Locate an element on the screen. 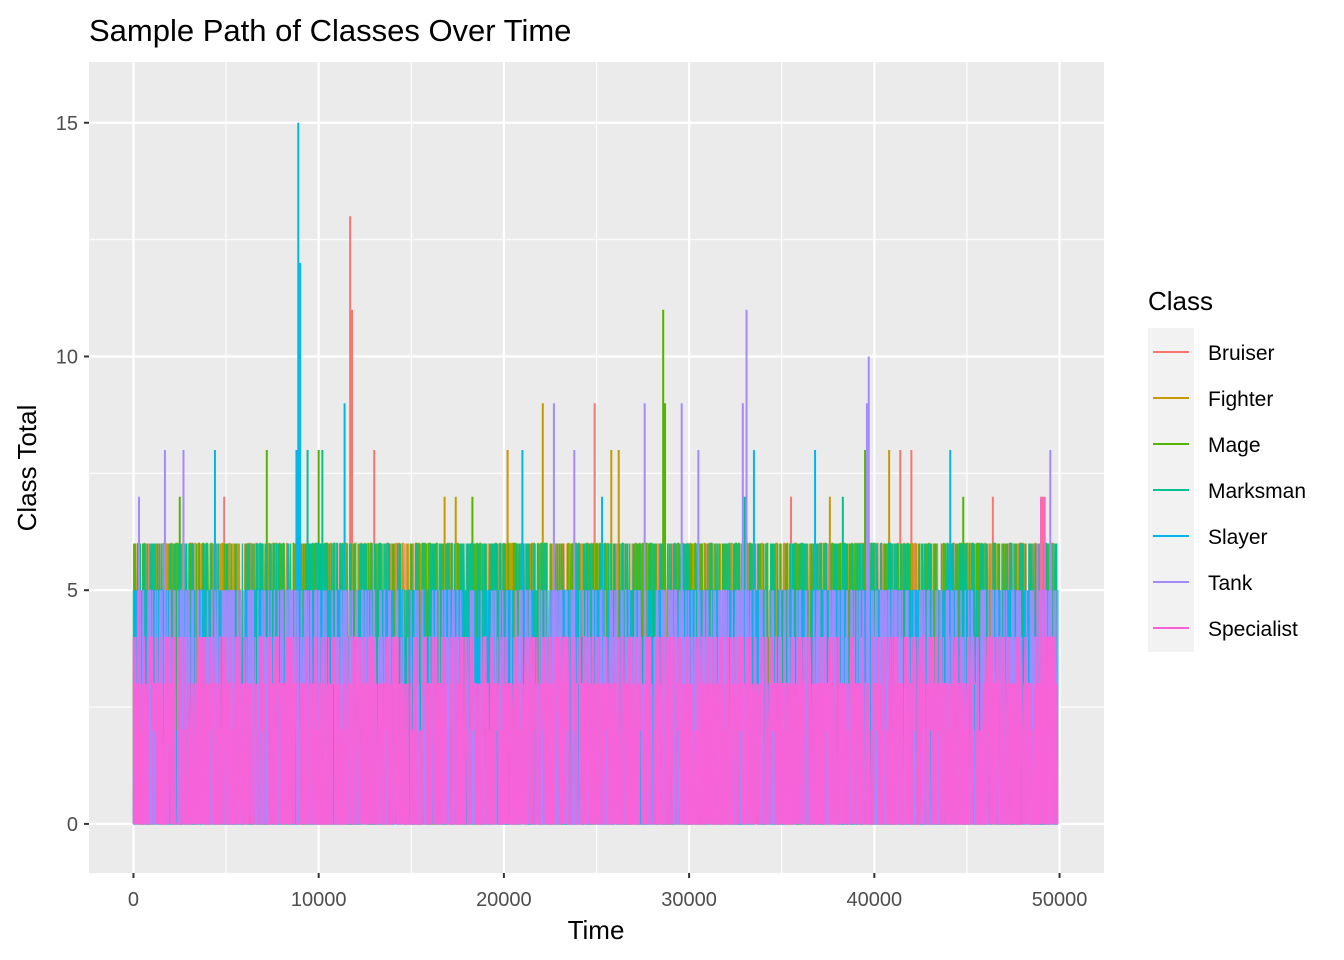 The image size is (1344, 960). x-tick-label: 20000 is located at coordinates (504, 900).